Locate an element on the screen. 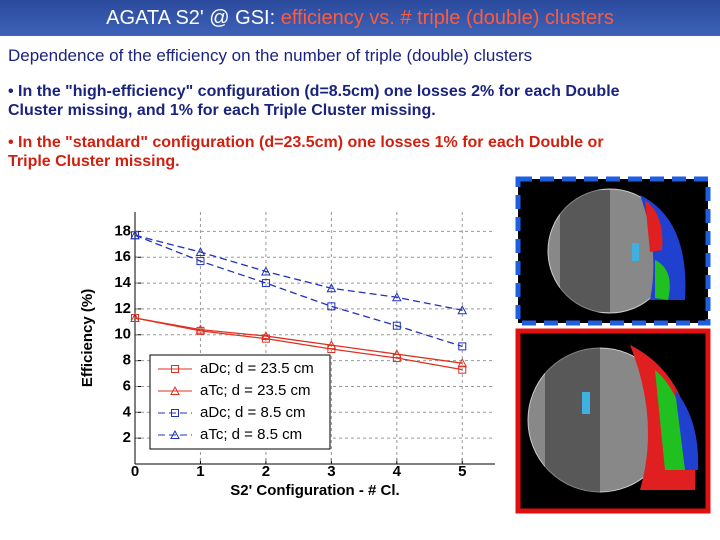  y-tick-label: 16 is located at coordinates (122, 256).